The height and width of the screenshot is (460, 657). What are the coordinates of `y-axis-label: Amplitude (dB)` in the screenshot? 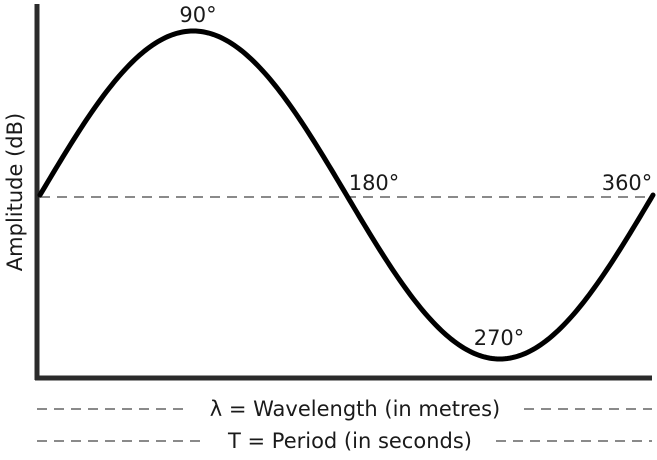 It's located at (15, 192).